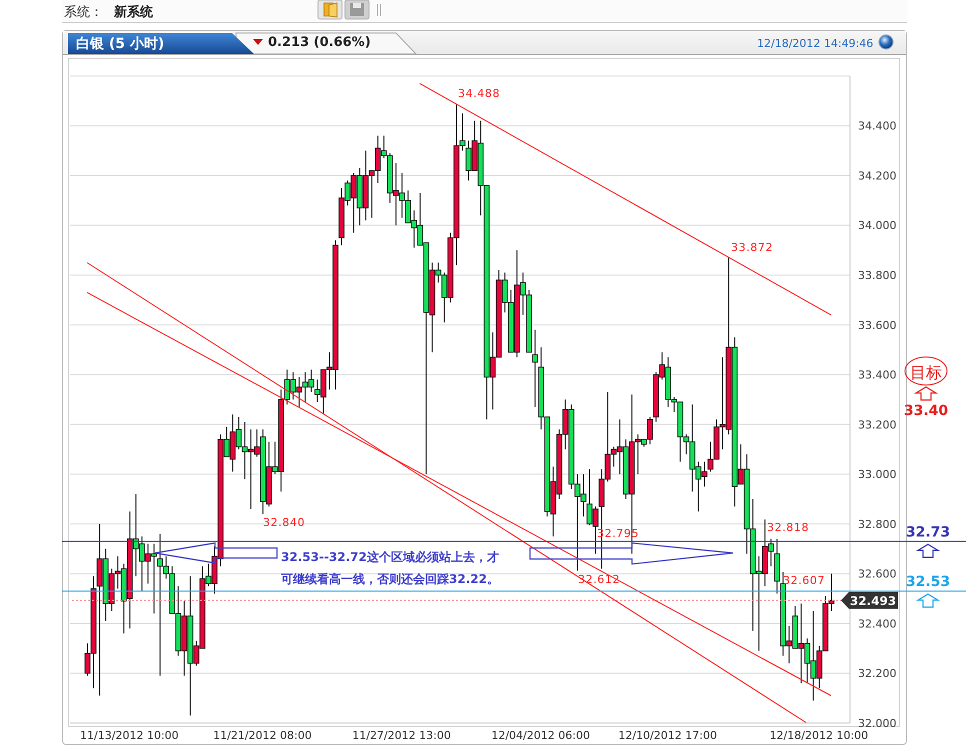  I want to click on y-tick-label: 34.200, so click(877, 175).